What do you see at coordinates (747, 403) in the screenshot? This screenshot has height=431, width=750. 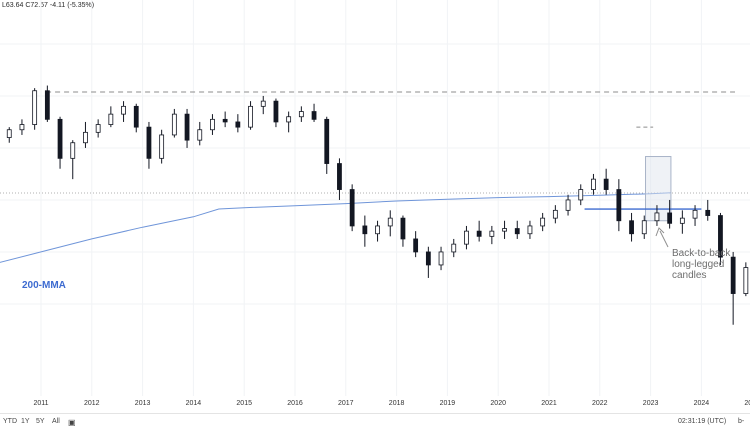 I see `x-tick-label: 2025` at bounding box center [747, 403].